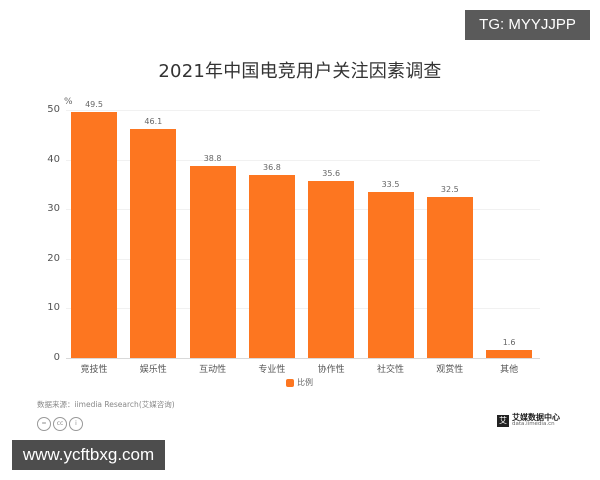 The image size is (600, 480). I want to click on license-icons: = cc i, so click(60, 424).